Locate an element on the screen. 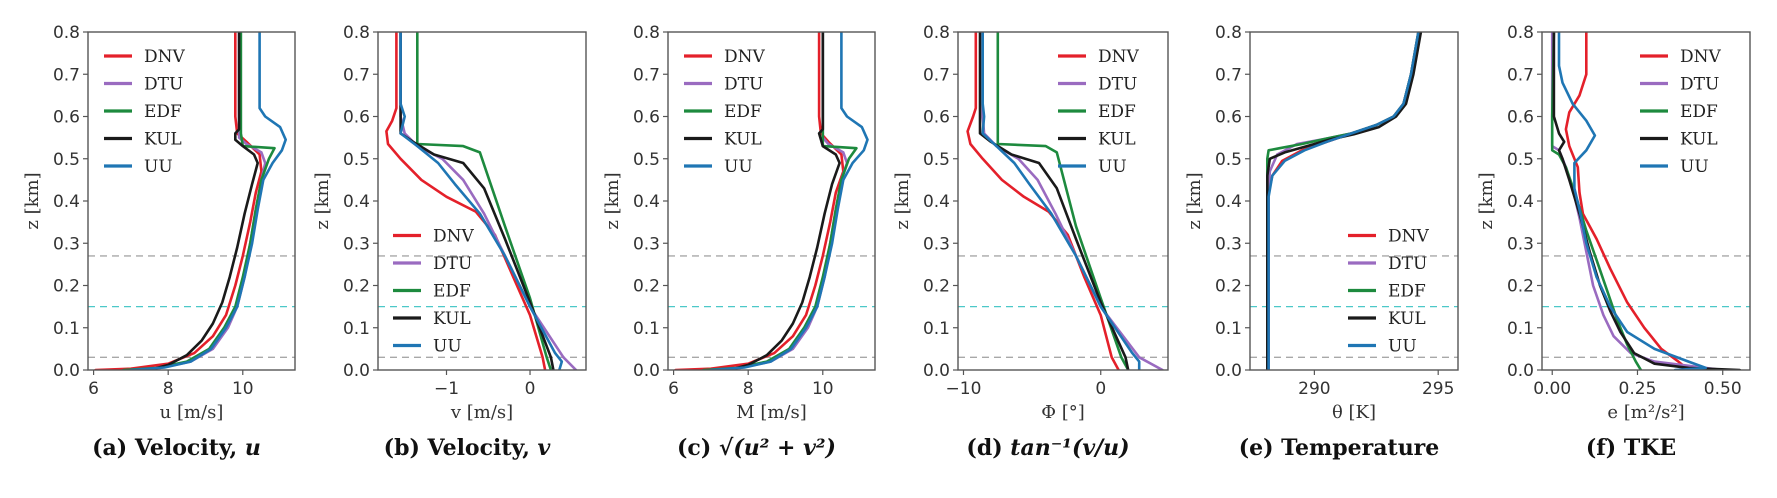 Image resolution: width=1777 pixels, height=498 pixels. caption-math: u is located at coordinates (253, 448).